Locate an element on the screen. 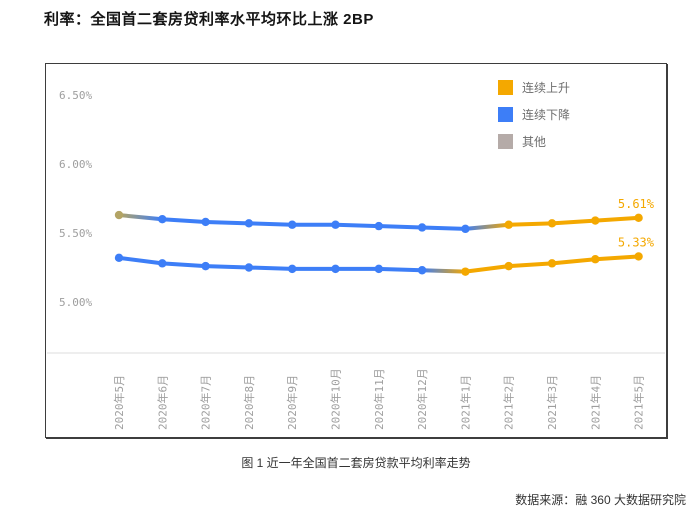 Image resolution: width=700 pixels, height=515 pixels. series-end-label: 5.33% is located at coordinates (636, 242).